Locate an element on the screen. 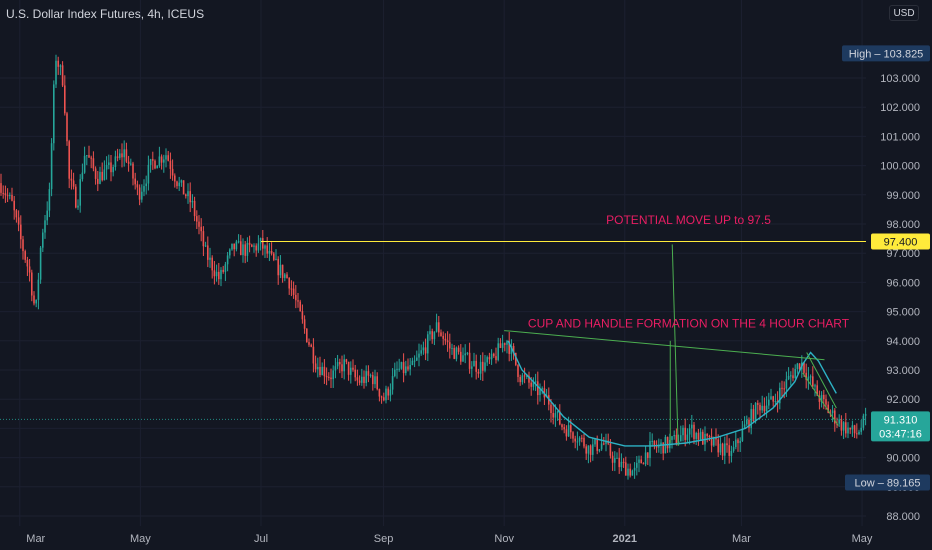  y-tick-label: 92.000 is located at coordinates (903, 400).